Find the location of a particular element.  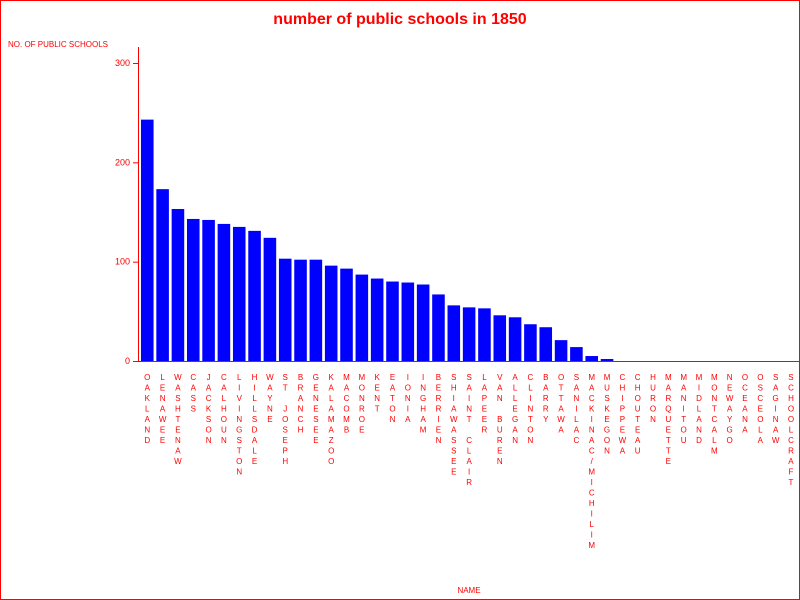

y-tick-label: 200 is located at coordinates (122, 162).